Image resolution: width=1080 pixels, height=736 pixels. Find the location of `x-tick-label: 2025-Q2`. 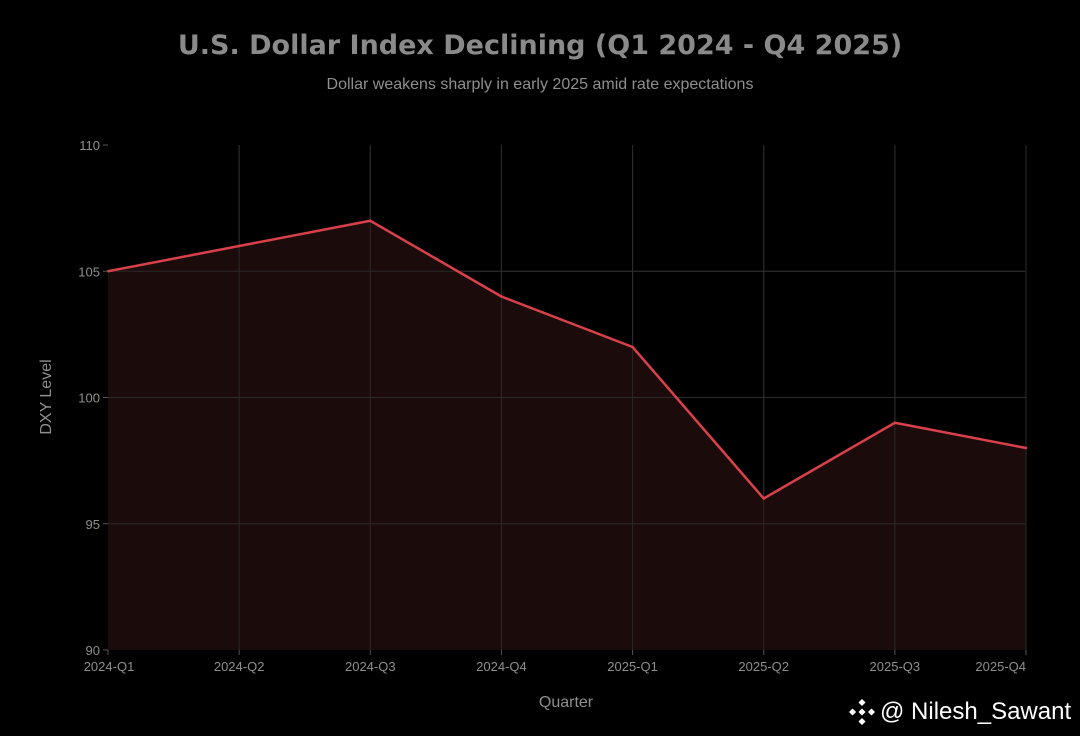

x-tick-label: 2025-Q2 is located at coordinates (763, 666).